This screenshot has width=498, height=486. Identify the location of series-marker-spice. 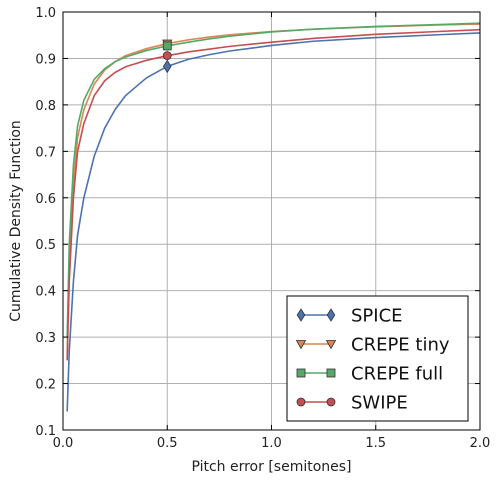
(167, 66).